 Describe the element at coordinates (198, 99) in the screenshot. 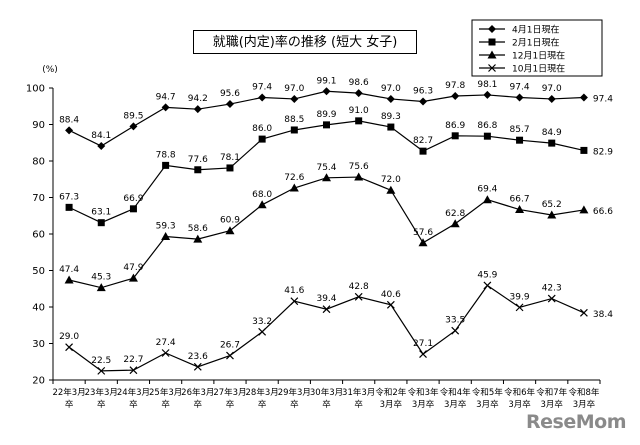

I see `data-label: 94.2` at that location.